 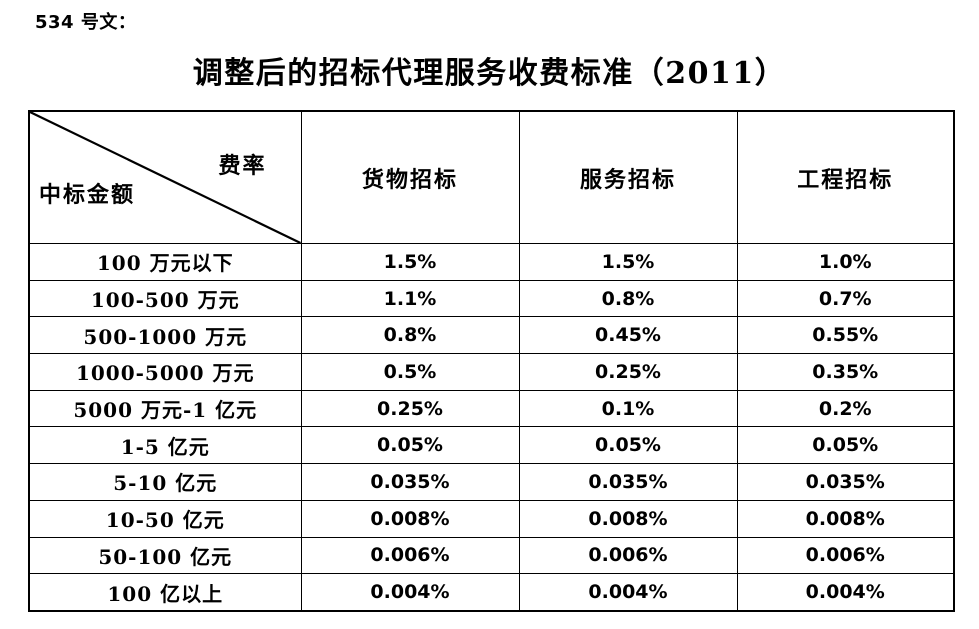 I want to click on table-row: 5000 万元-1 亿元 0.25% 0.1% 0.2%, so click(x=491, y=408).